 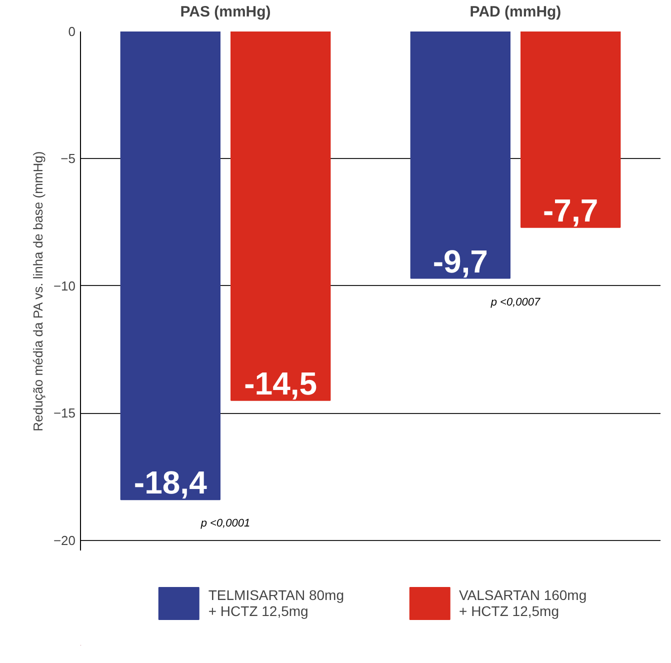 I want to click on y-tick-label: −15, so click(x=64, y=413).